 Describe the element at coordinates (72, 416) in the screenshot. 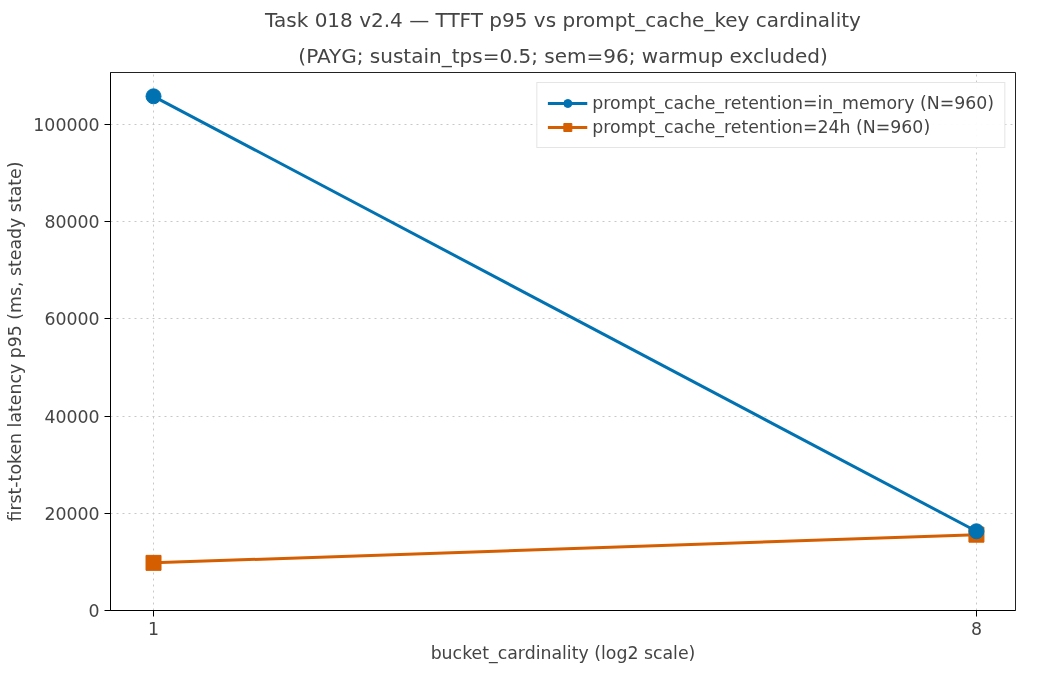

I see `y-tick-label: 40000` at that location.